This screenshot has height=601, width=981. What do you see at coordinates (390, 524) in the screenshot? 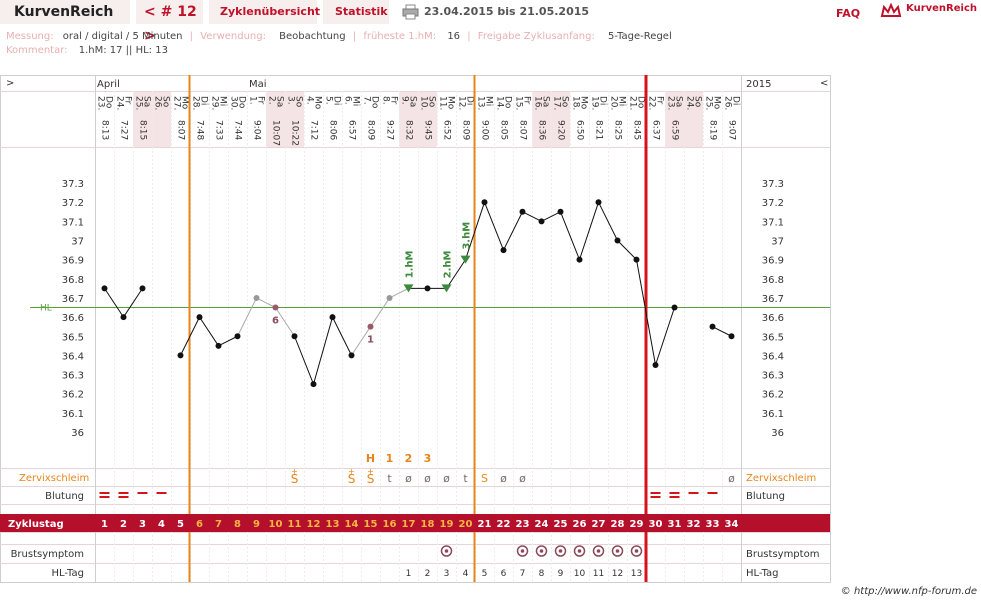
I see `cycle-day-number: 16` at bounding box center [390, 524].